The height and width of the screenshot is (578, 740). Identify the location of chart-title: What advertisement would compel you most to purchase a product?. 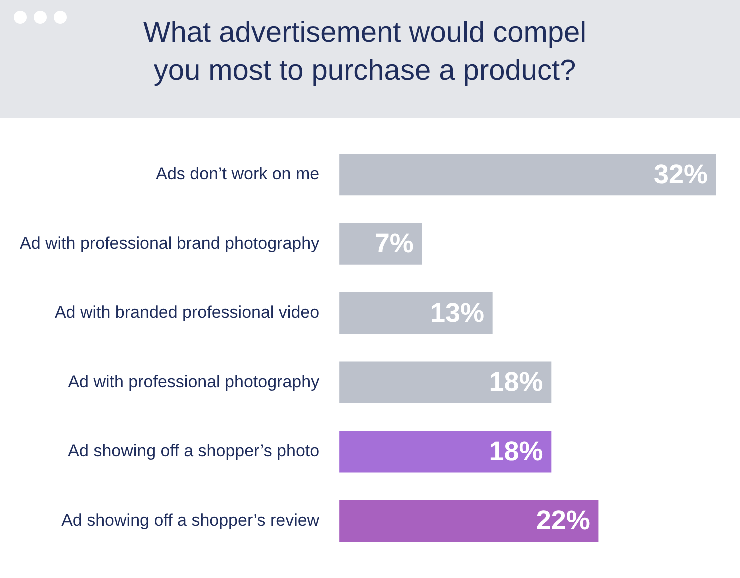
(365, 52).